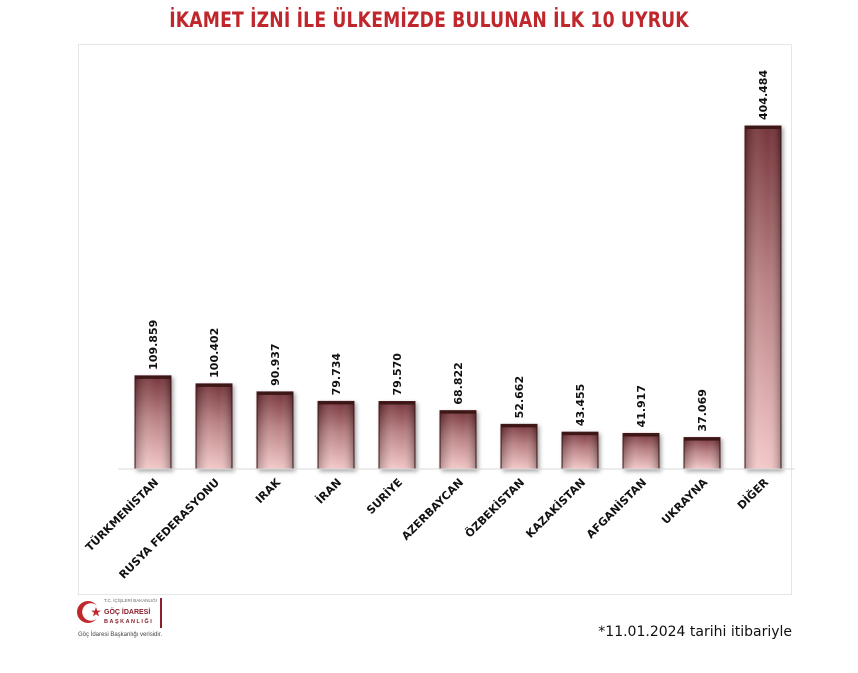 This screenshot has width=858, height=673. Describe the element at coordinates (763, 95) in the screenshot. I see `value-label-10: 404.484` at that location.